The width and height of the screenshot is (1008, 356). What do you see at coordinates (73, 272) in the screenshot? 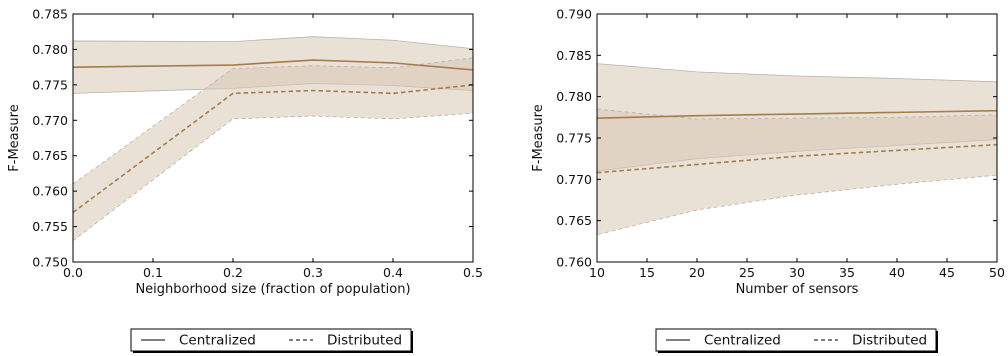
I see `x-tick-label: 0.0` at bounding box center [73, 272].